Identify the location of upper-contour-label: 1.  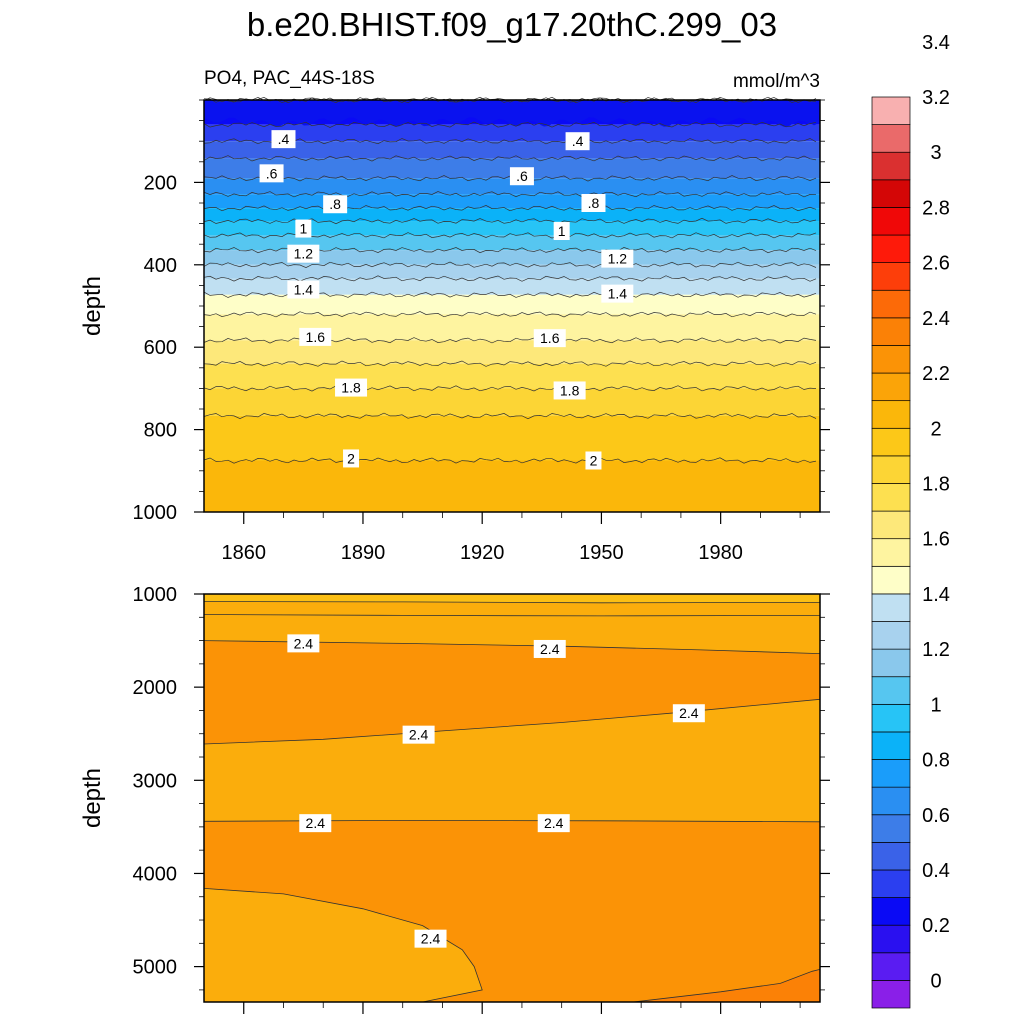
(303, 228).